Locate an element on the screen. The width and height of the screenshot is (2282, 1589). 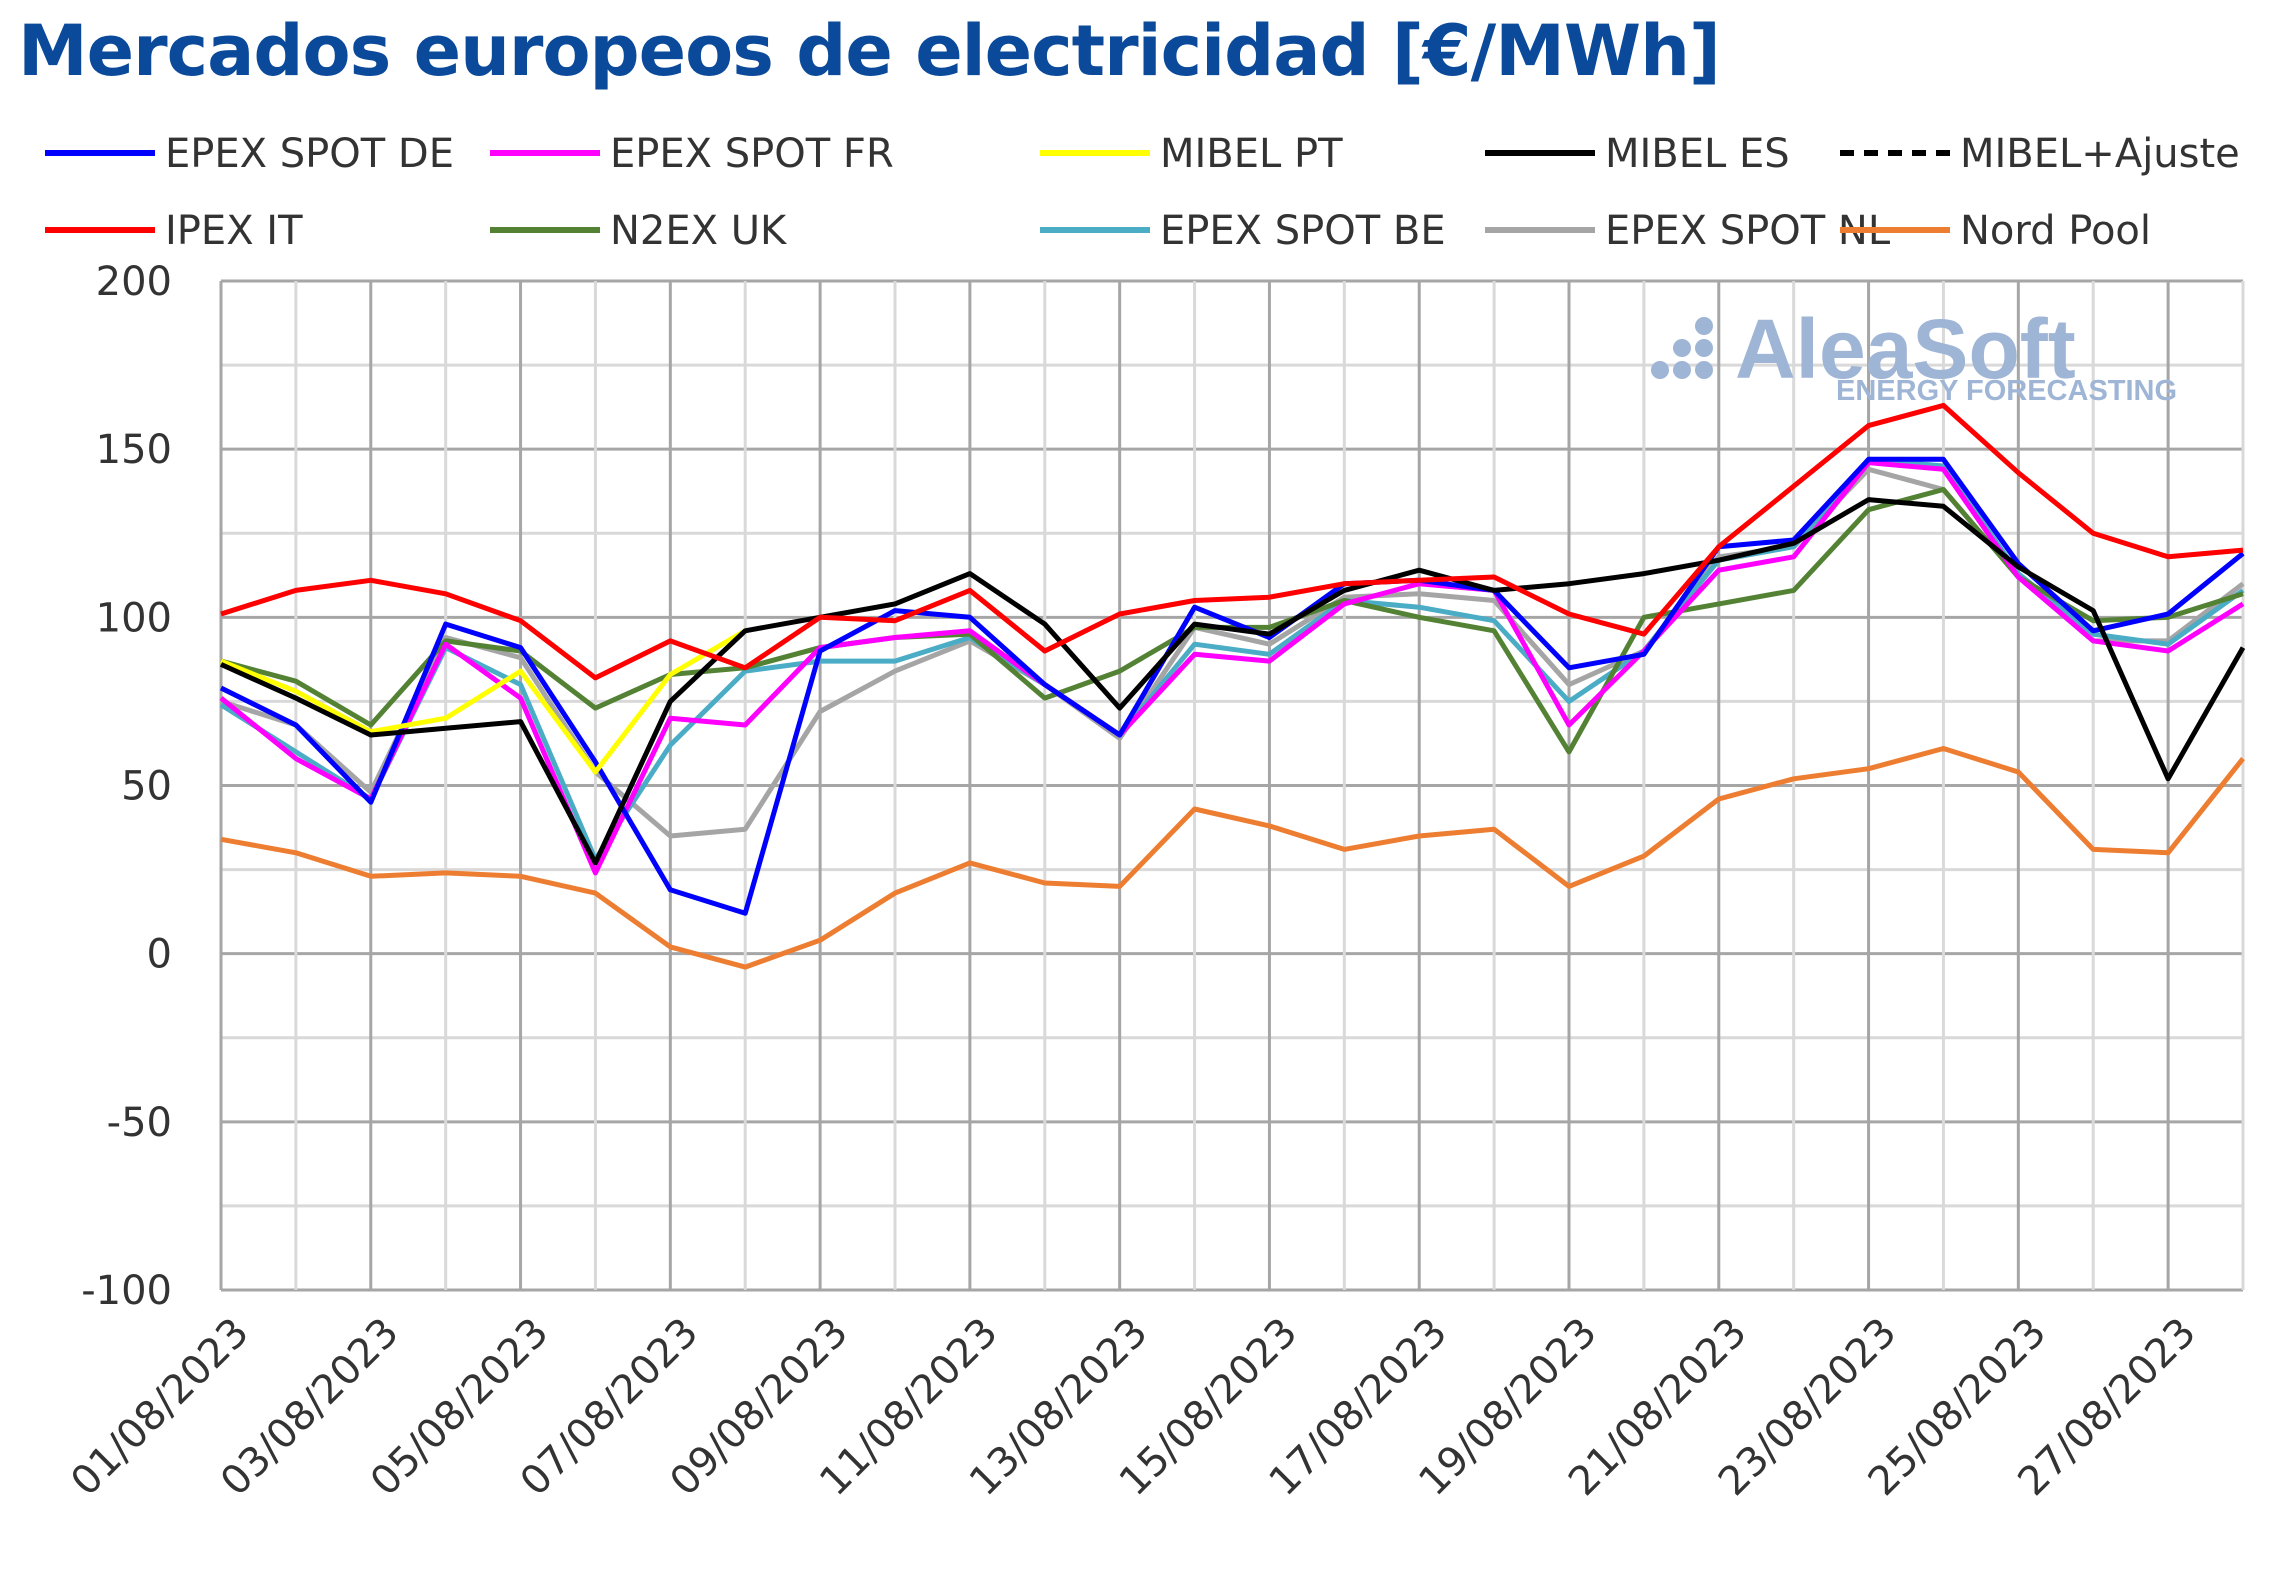
legend-item-mibel-es: MIBEL ES is located at coordinates (1637, 154).